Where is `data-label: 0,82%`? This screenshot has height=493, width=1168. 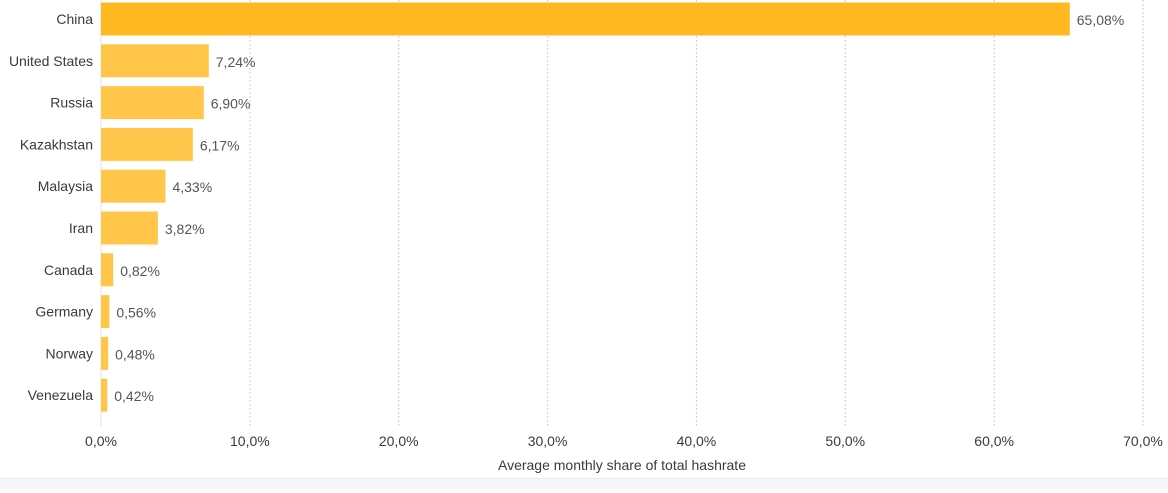
data-label: 0,82% is located at coordinates (140, 271).